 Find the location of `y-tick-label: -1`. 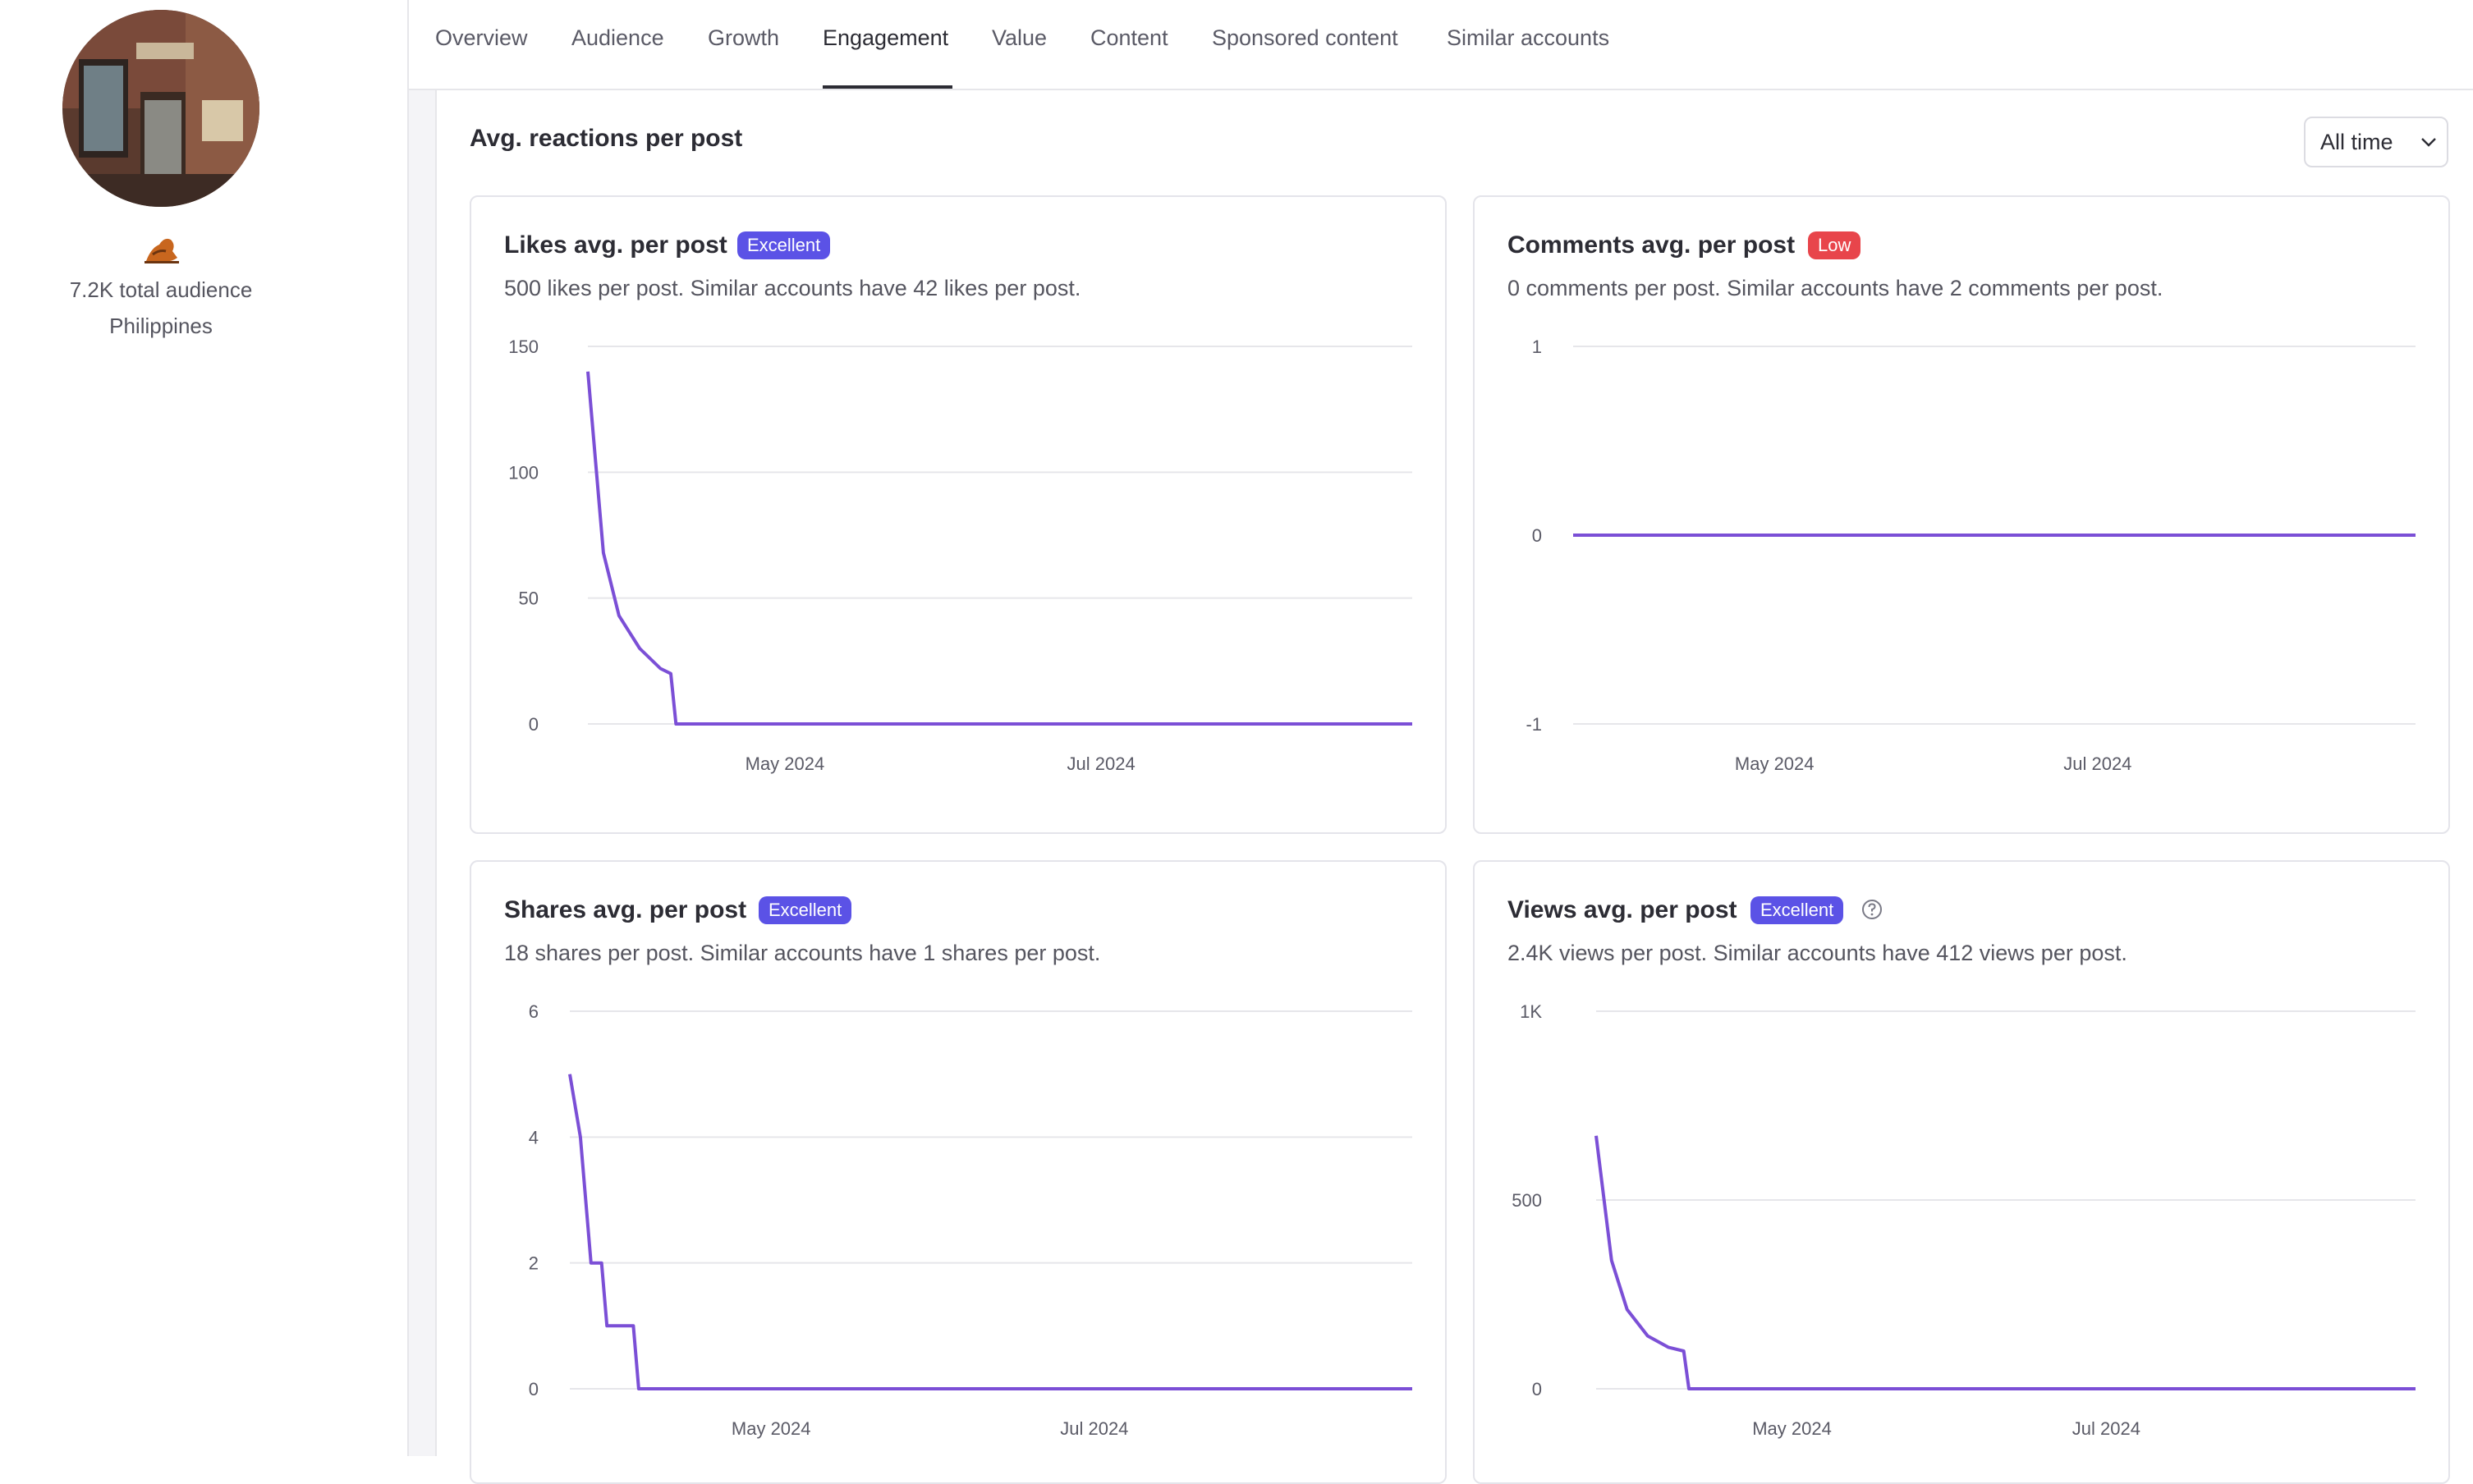

y-tick-label: -1 is located at coordinates (1534, 724).